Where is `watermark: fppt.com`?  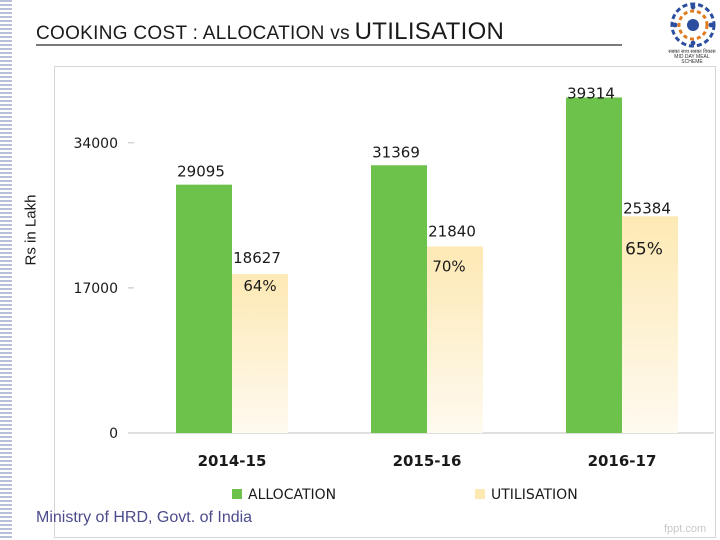 watermark: fppt.com is located at coordinates (685, 529).